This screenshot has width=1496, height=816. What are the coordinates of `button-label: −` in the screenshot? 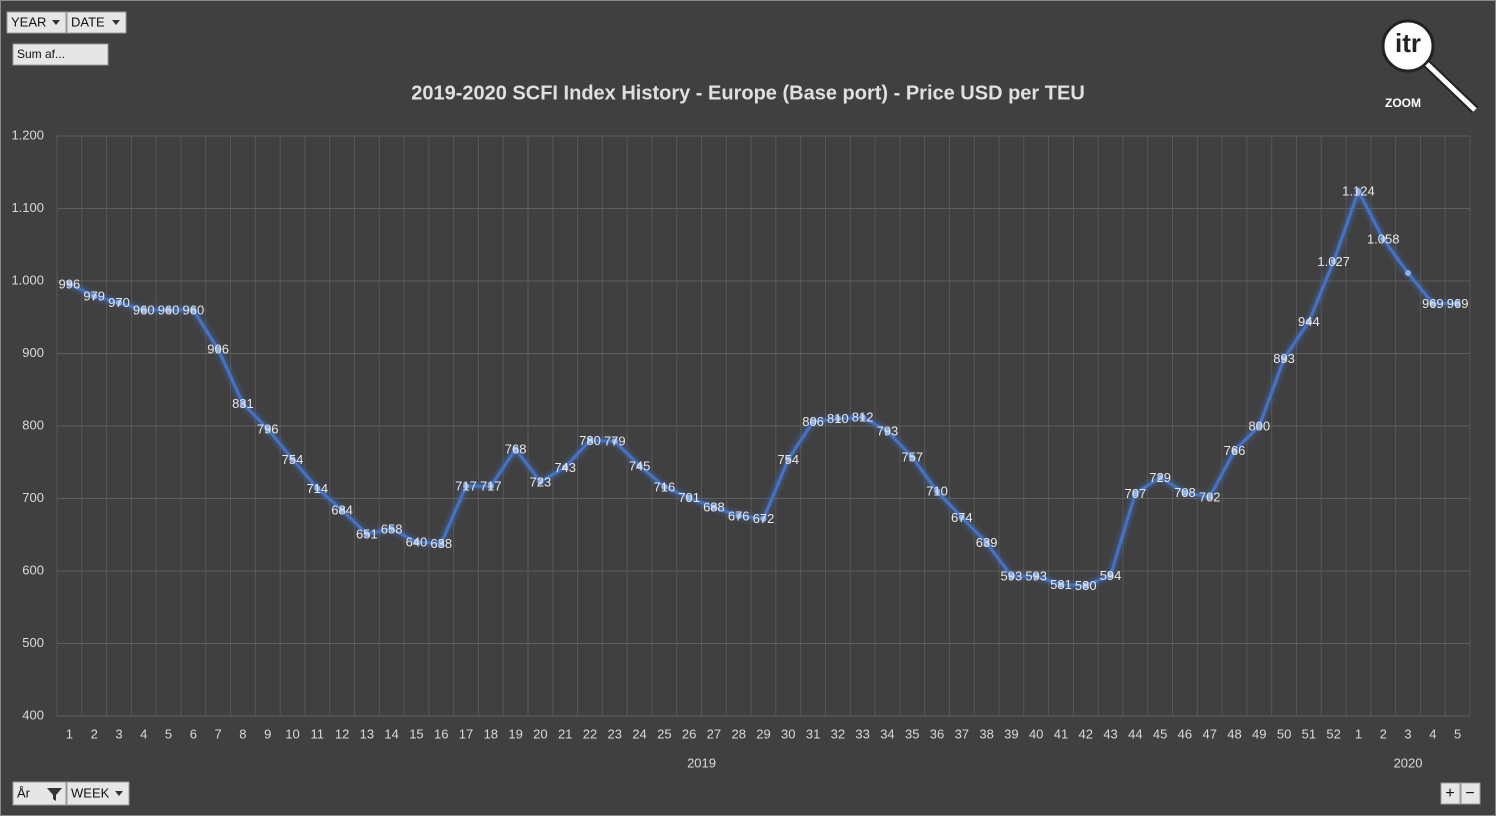 It's located at (1469, 793).